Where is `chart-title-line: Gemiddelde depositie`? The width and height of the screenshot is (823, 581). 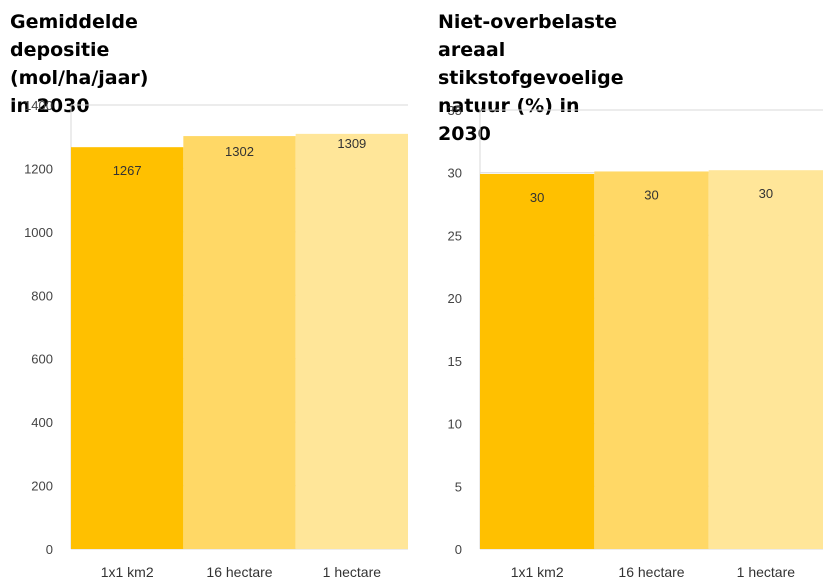
chart-title-line: Gemiddelde depositie is located at coordinates (74, 36).